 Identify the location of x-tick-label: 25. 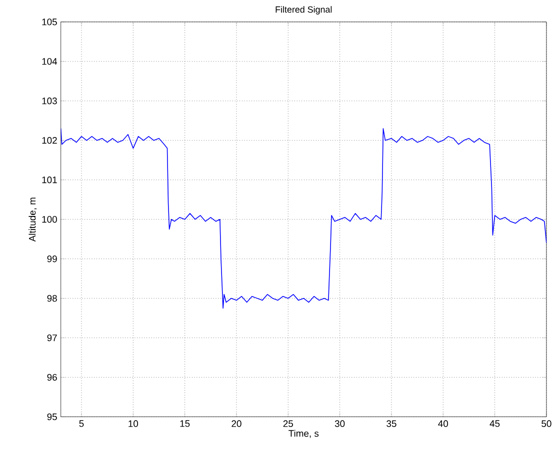
(288, 424).